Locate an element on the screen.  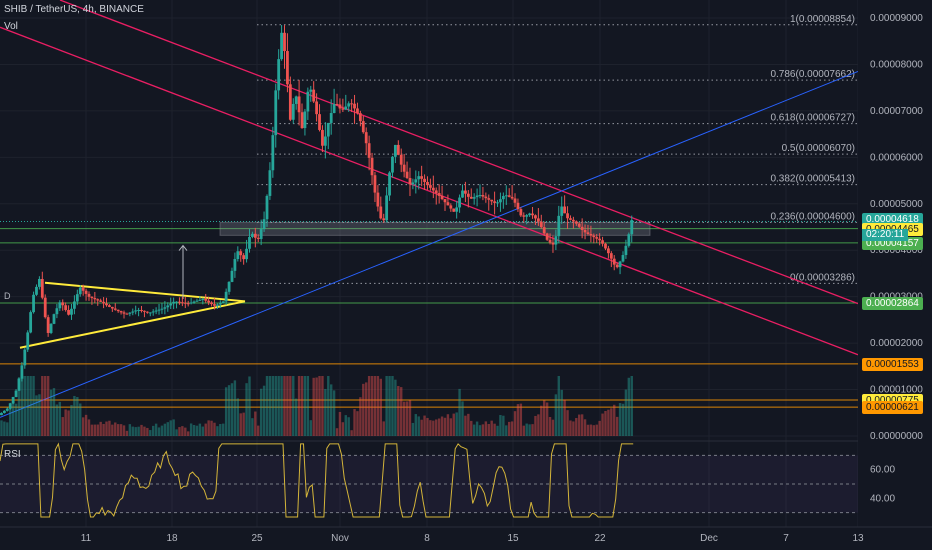
rsi-line is located at coordinates (317, 480).